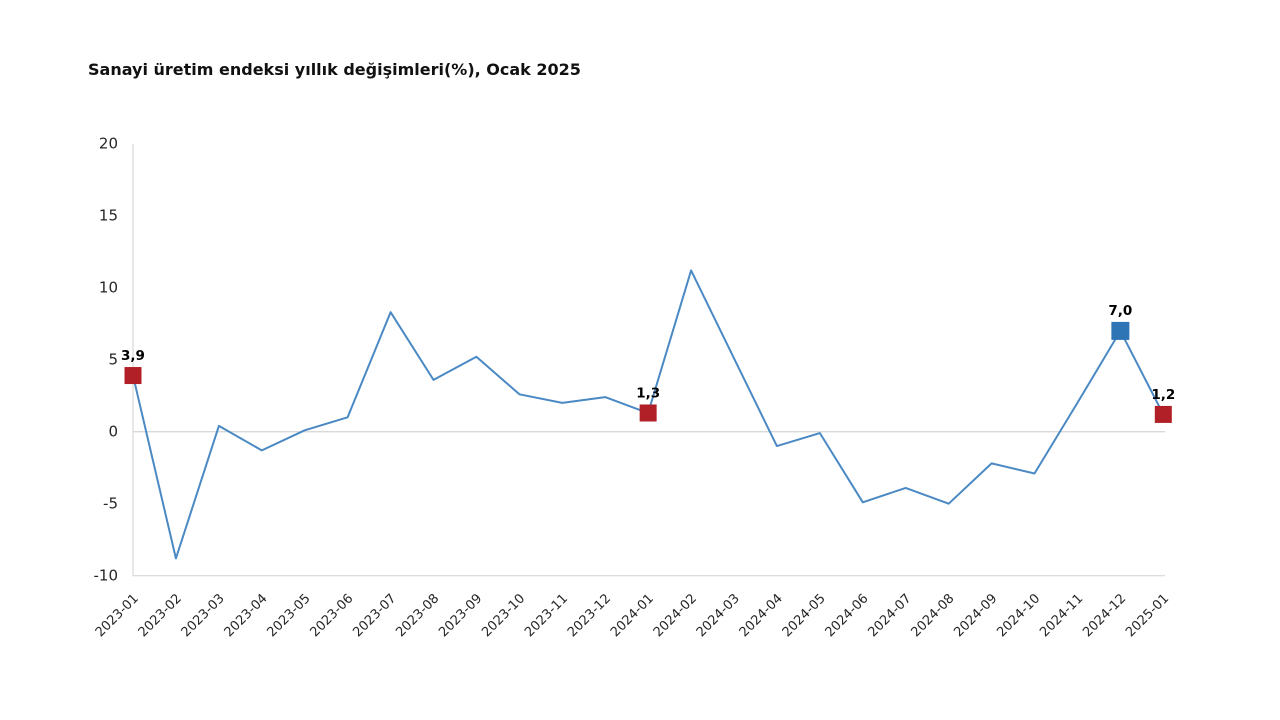 This screenshot has height=720, width=1280. What do you see at coordinates (718, 615) in the screenshot?
I see `x-axis-label: 2024-03` at bounding box center [718, 615].